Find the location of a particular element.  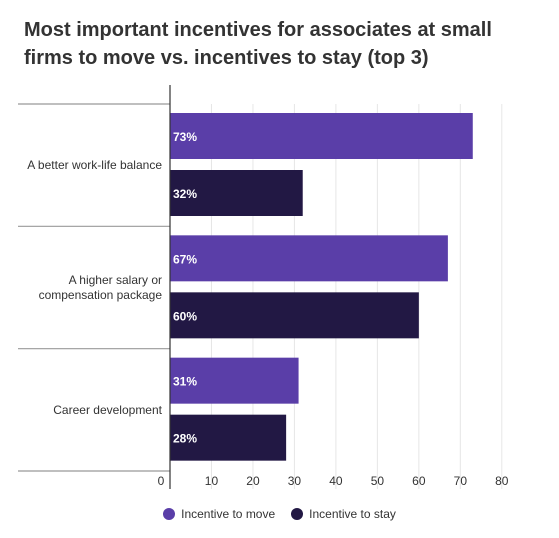

legend-item-stay: Incentive to stay is located at coordinates (343, 514).